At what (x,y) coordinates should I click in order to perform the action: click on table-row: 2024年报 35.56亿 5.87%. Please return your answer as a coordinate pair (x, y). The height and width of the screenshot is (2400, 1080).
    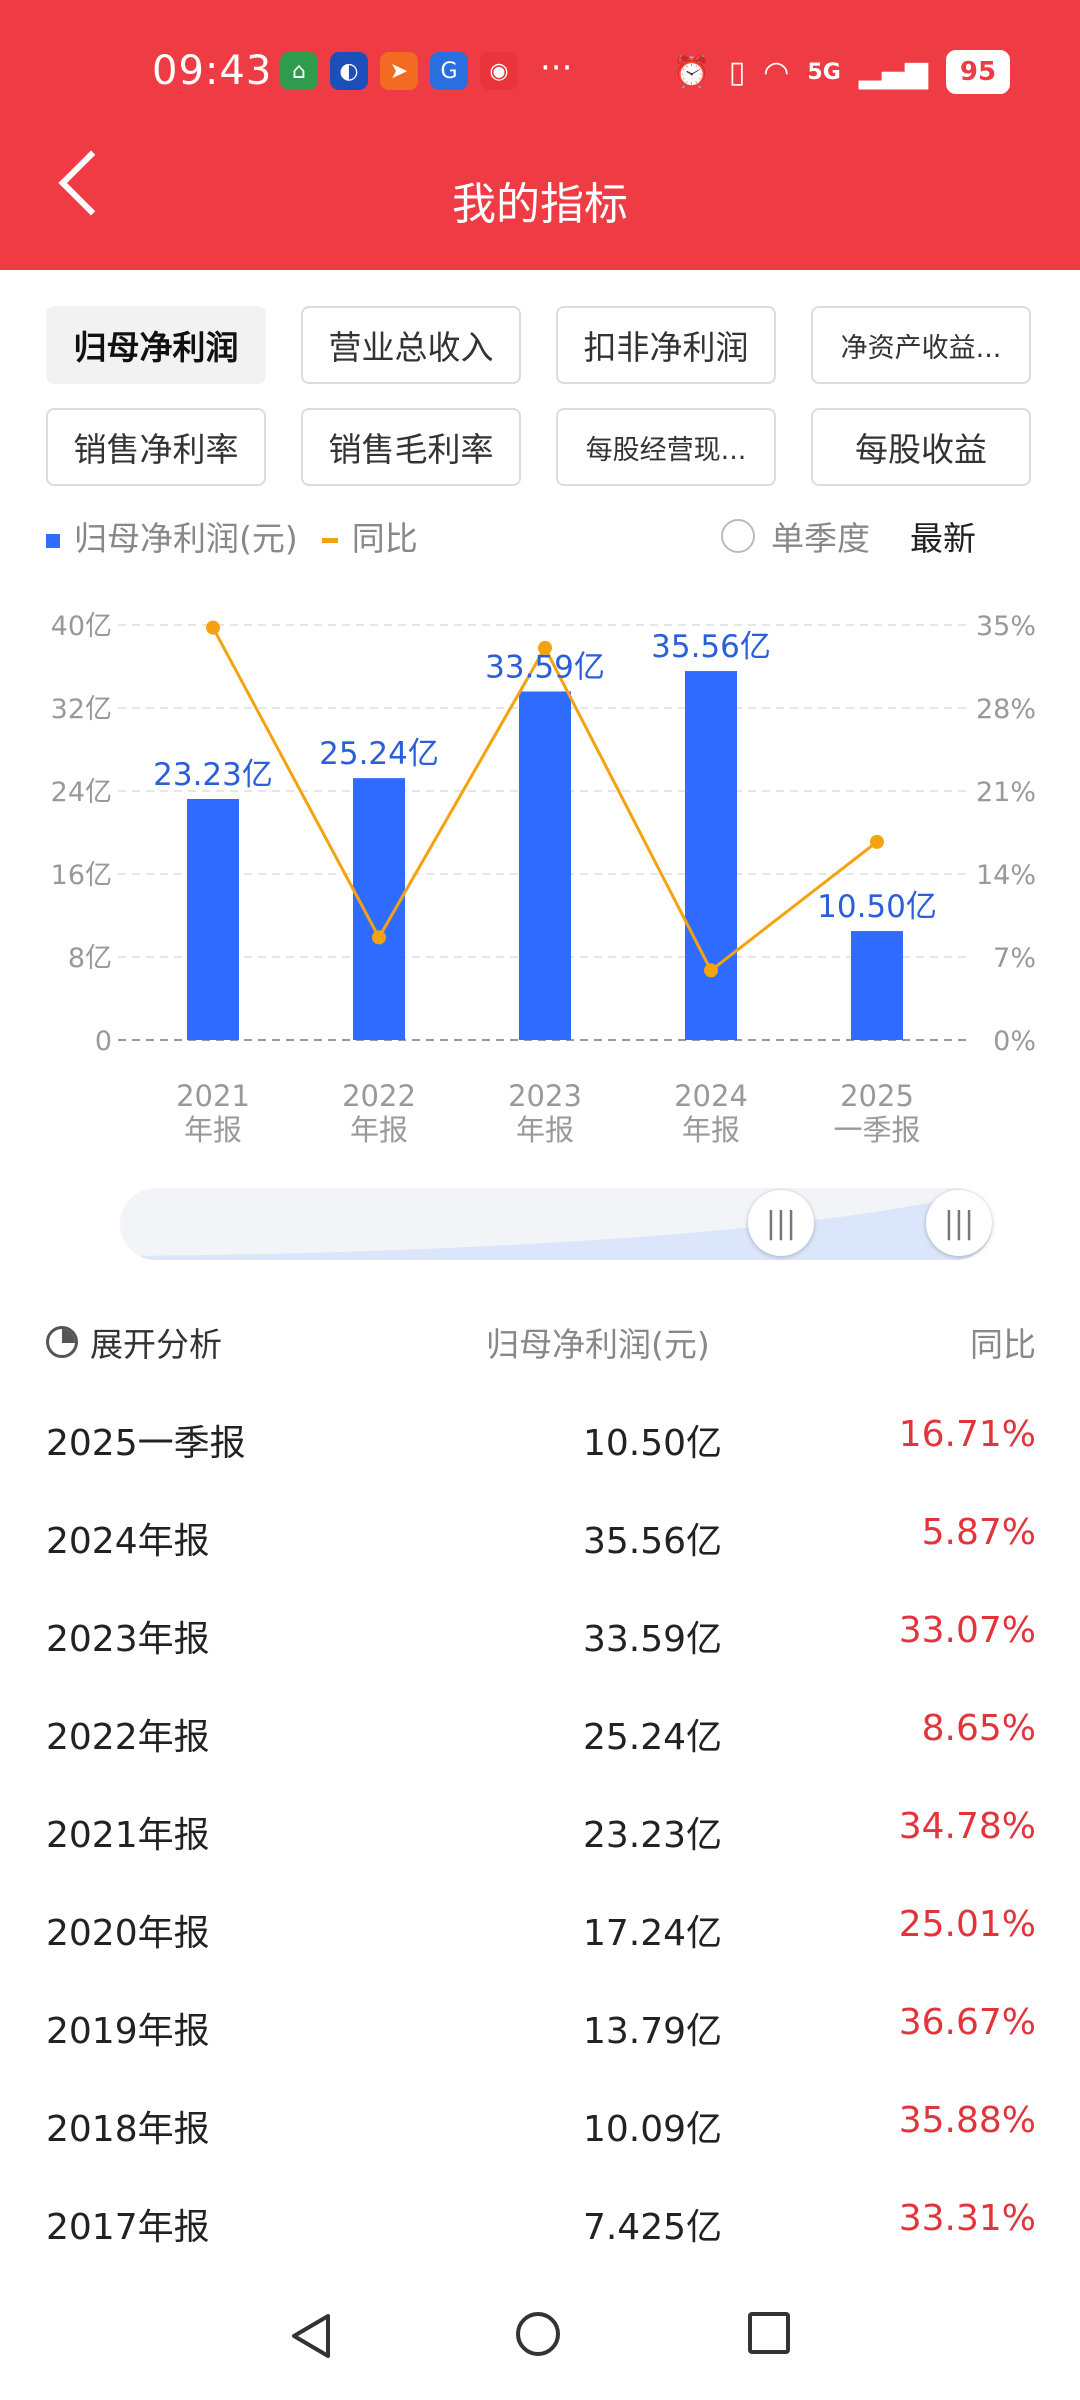
    Looking at the image, I should click on (541, 1539).